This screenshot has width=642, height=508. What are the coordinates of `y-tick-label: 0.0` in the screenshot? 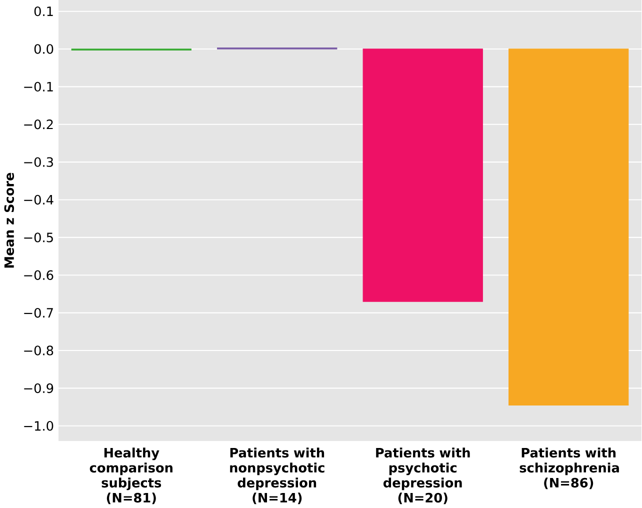 It's located at (44, 49).